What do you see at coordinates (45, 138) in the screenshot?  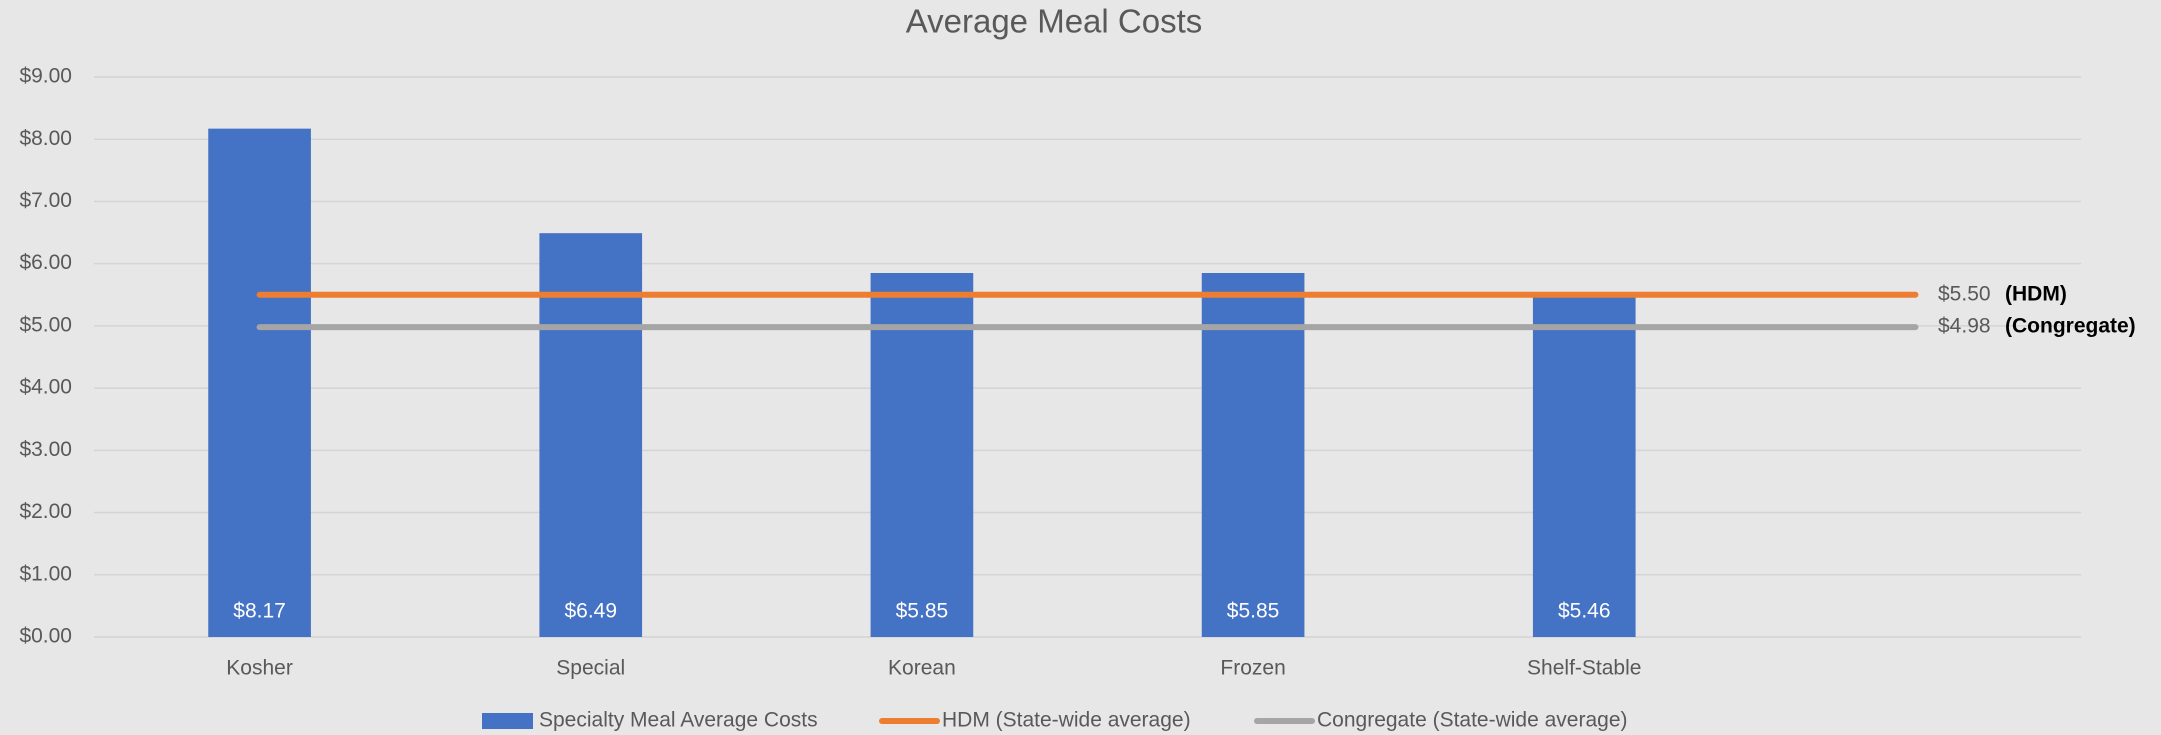 I see `y-tick-label: $8.00` at bounding box center [45, 138].